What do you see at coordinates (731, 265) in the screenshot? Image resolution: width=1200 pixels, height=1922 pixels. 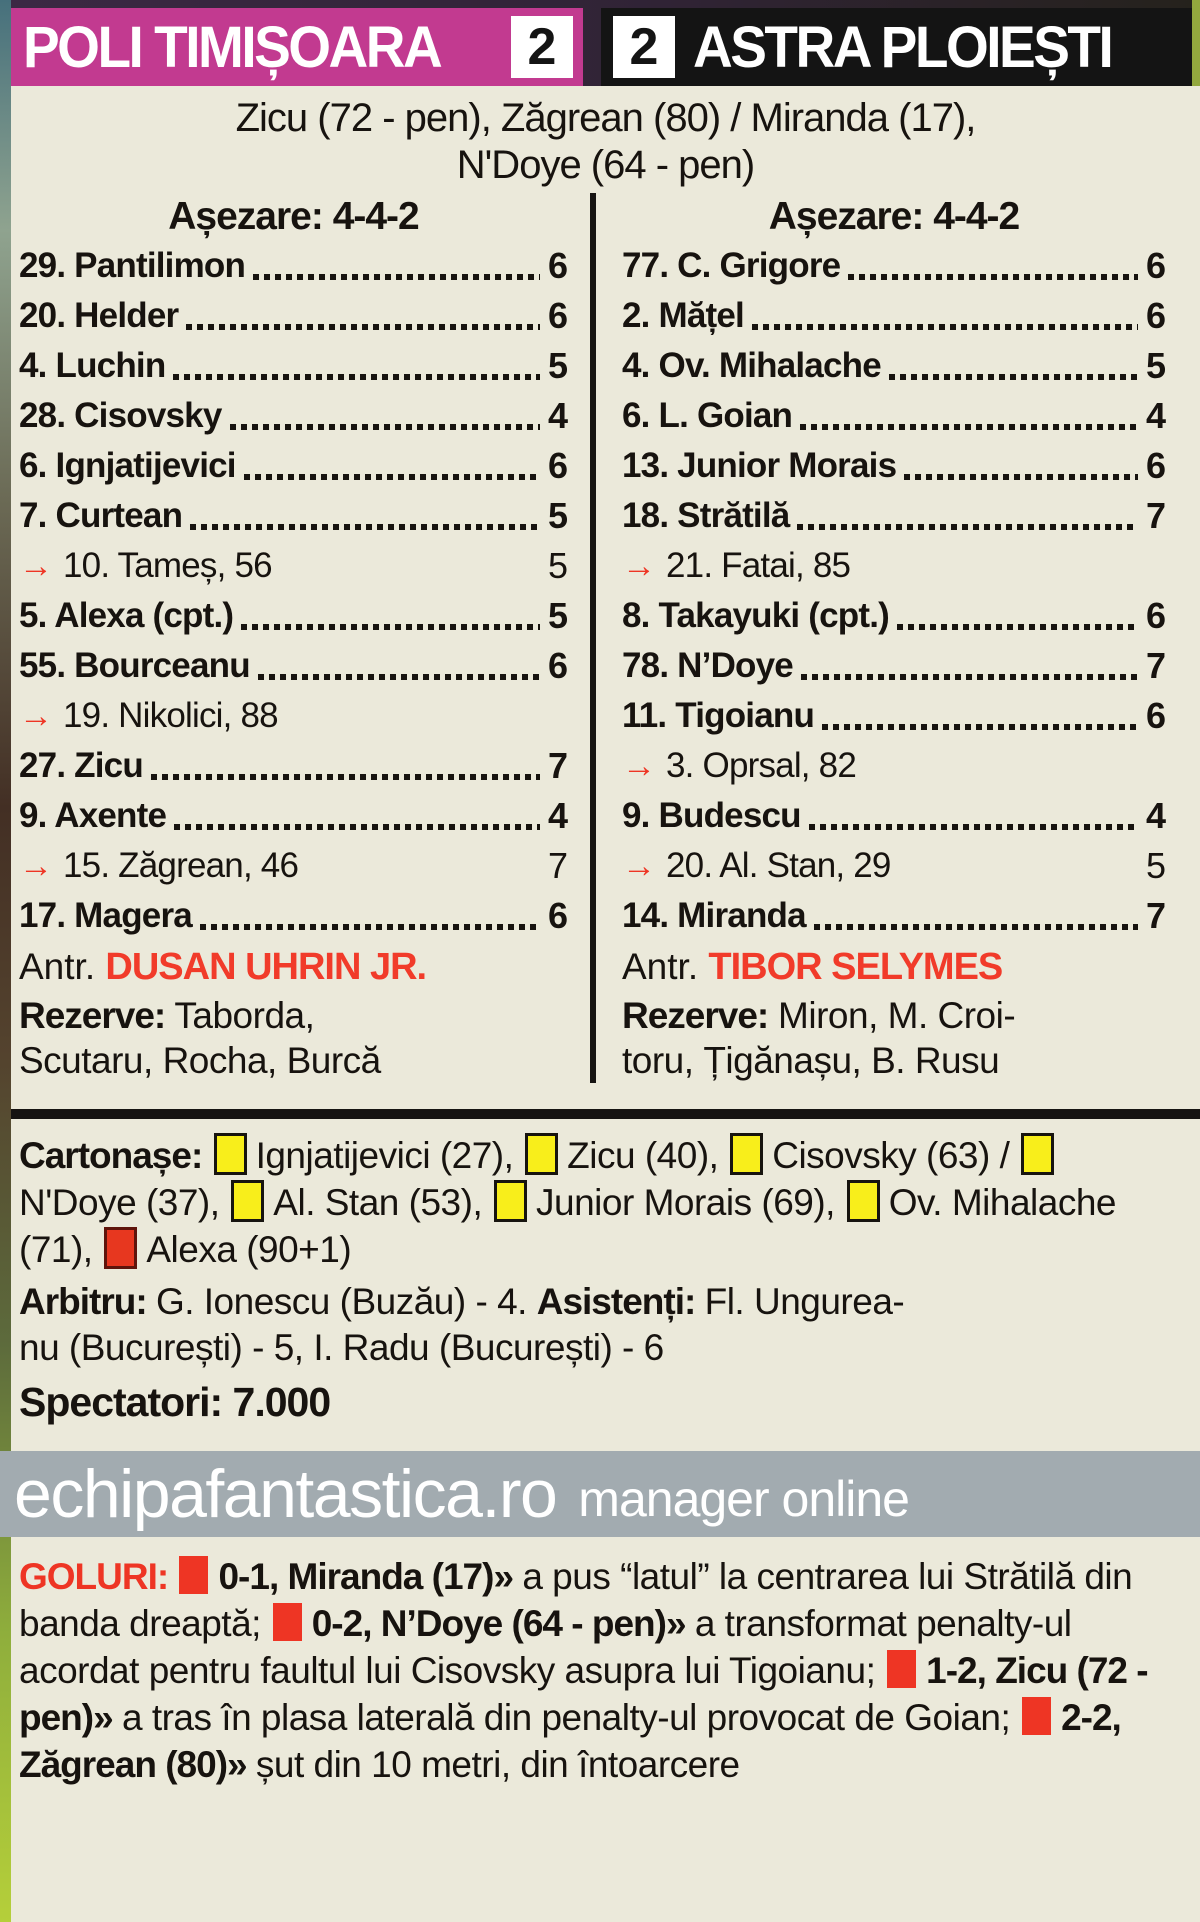 I see `player-name: 77. C. Grigore` at bounding box center [731, 265].